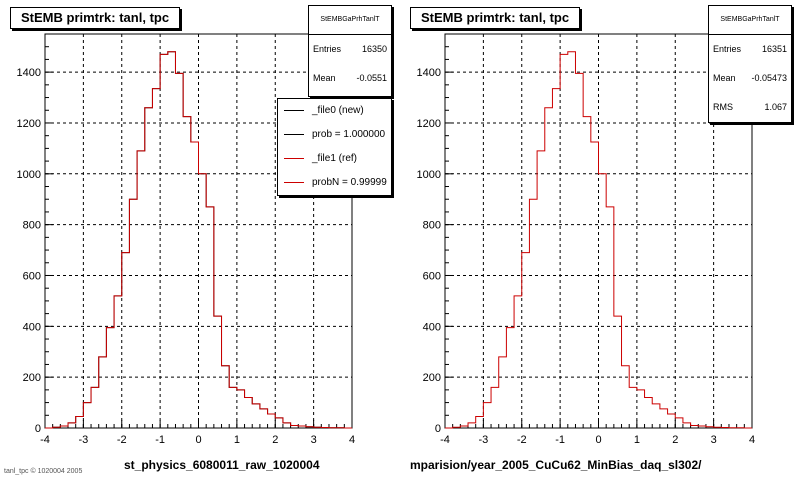  I want to click on legend-label: probN = 0.99999, so click(349, 182).